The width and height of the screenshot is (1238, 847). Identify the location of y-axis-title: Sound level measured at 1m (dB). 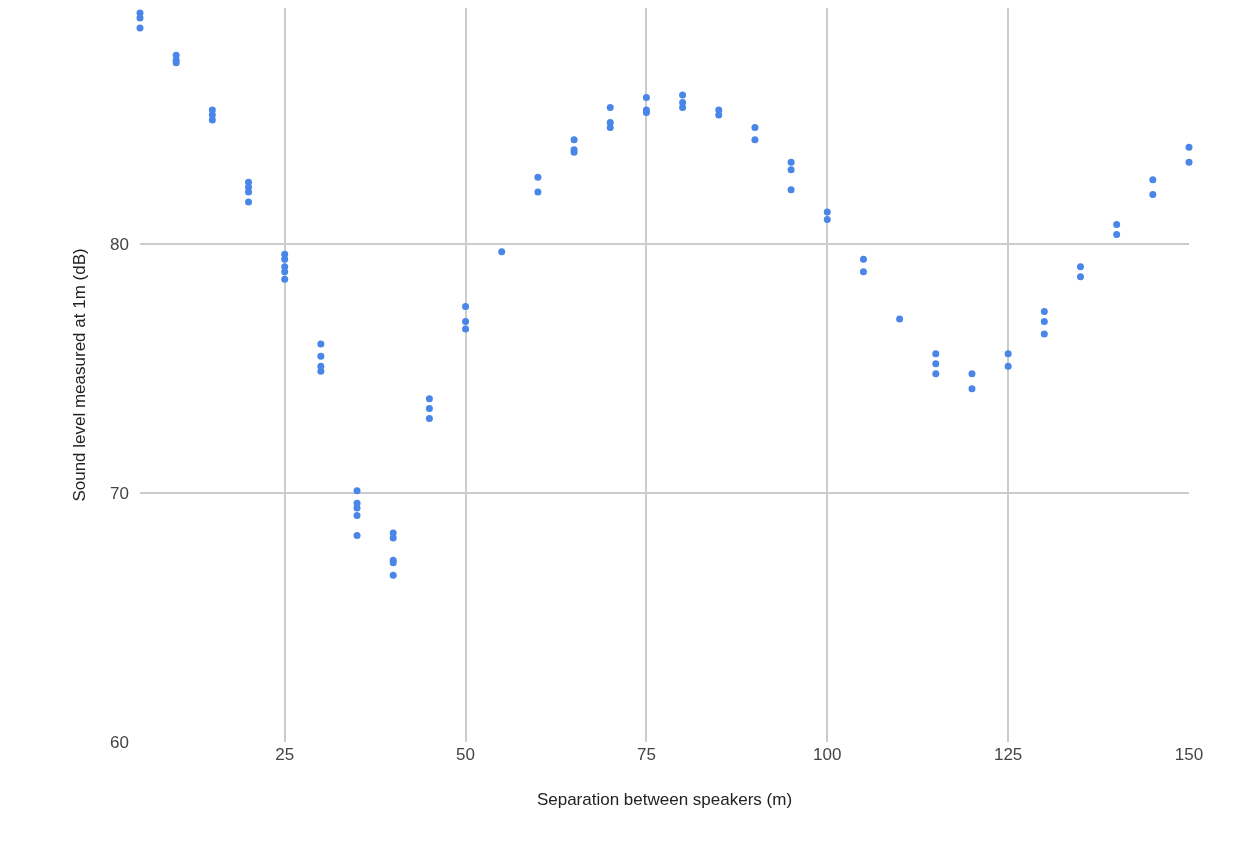
(79, 375).